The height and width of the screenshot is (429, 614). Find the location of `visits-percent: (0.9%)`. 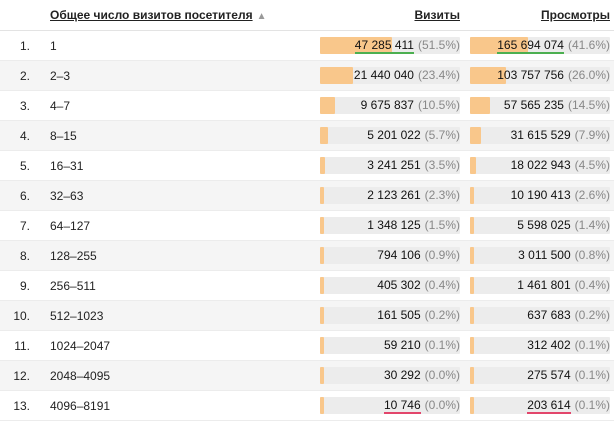

visits-percent: (0.9%) is located at coordinates (442, 255).